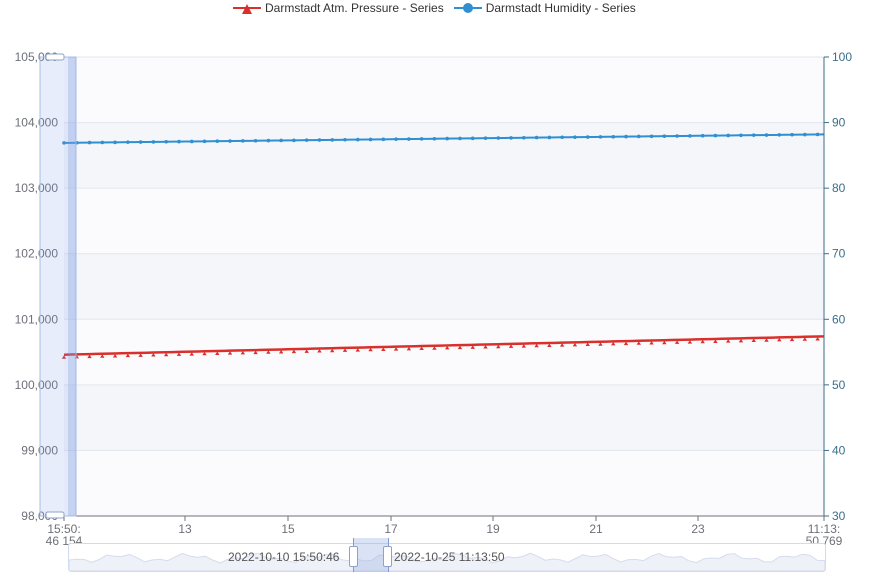 Image resolution: width=887 pixels, height=586 pixels. What do you see at coordinates (544, 8) in the screenshot?
I see `legend-item-humidity: Darmstadt Humidity - Series` at bounding box center [544, 8].